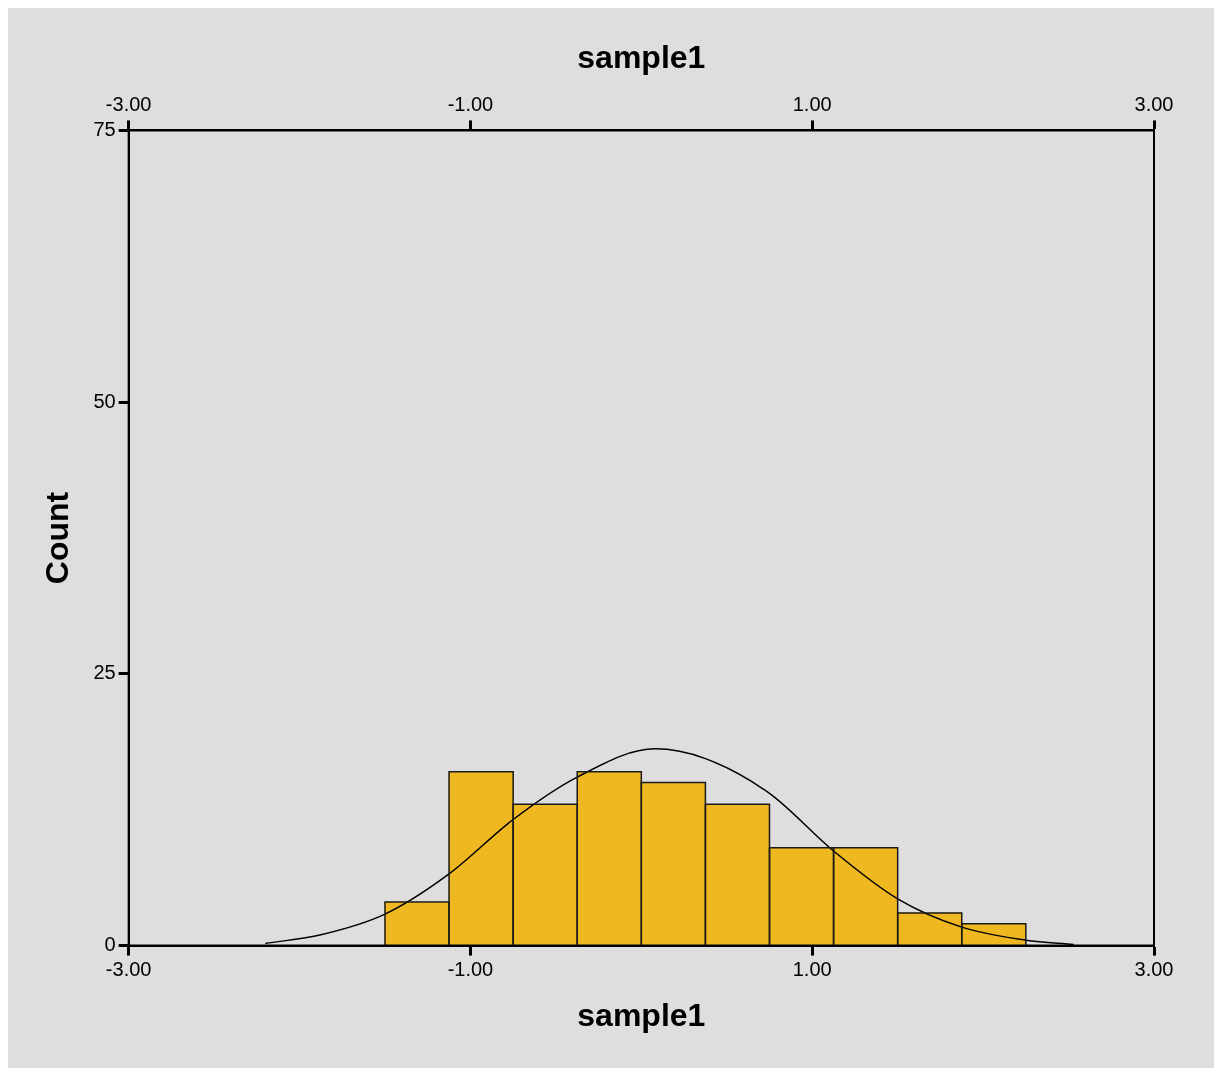  I want to click on y-tick-label: 75, so click(104, 128).